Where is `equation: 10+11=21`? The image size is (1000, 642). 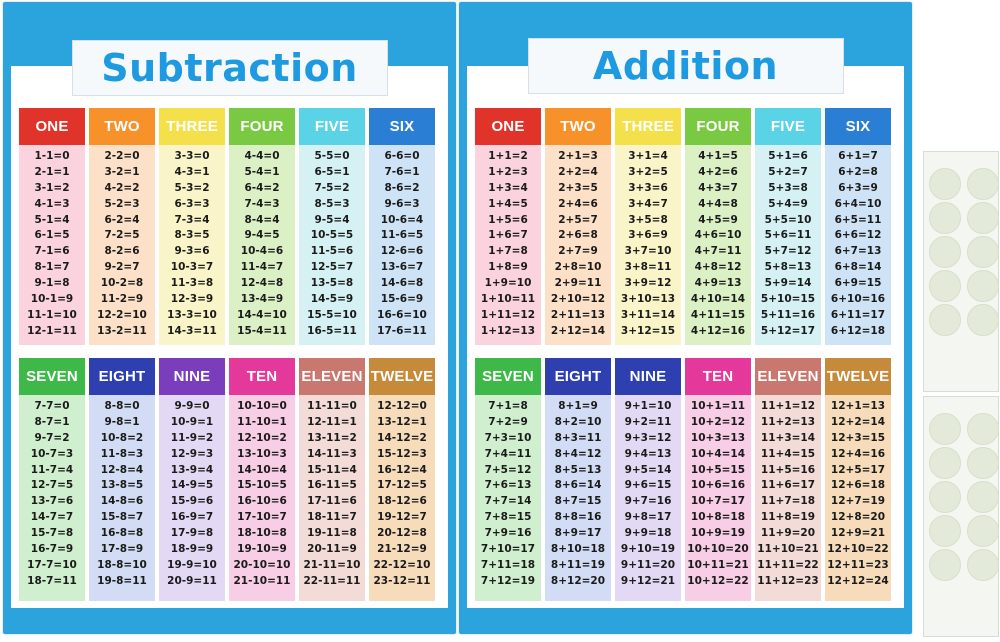 equation: 10+11=21 is located at coordinates (718, 564).